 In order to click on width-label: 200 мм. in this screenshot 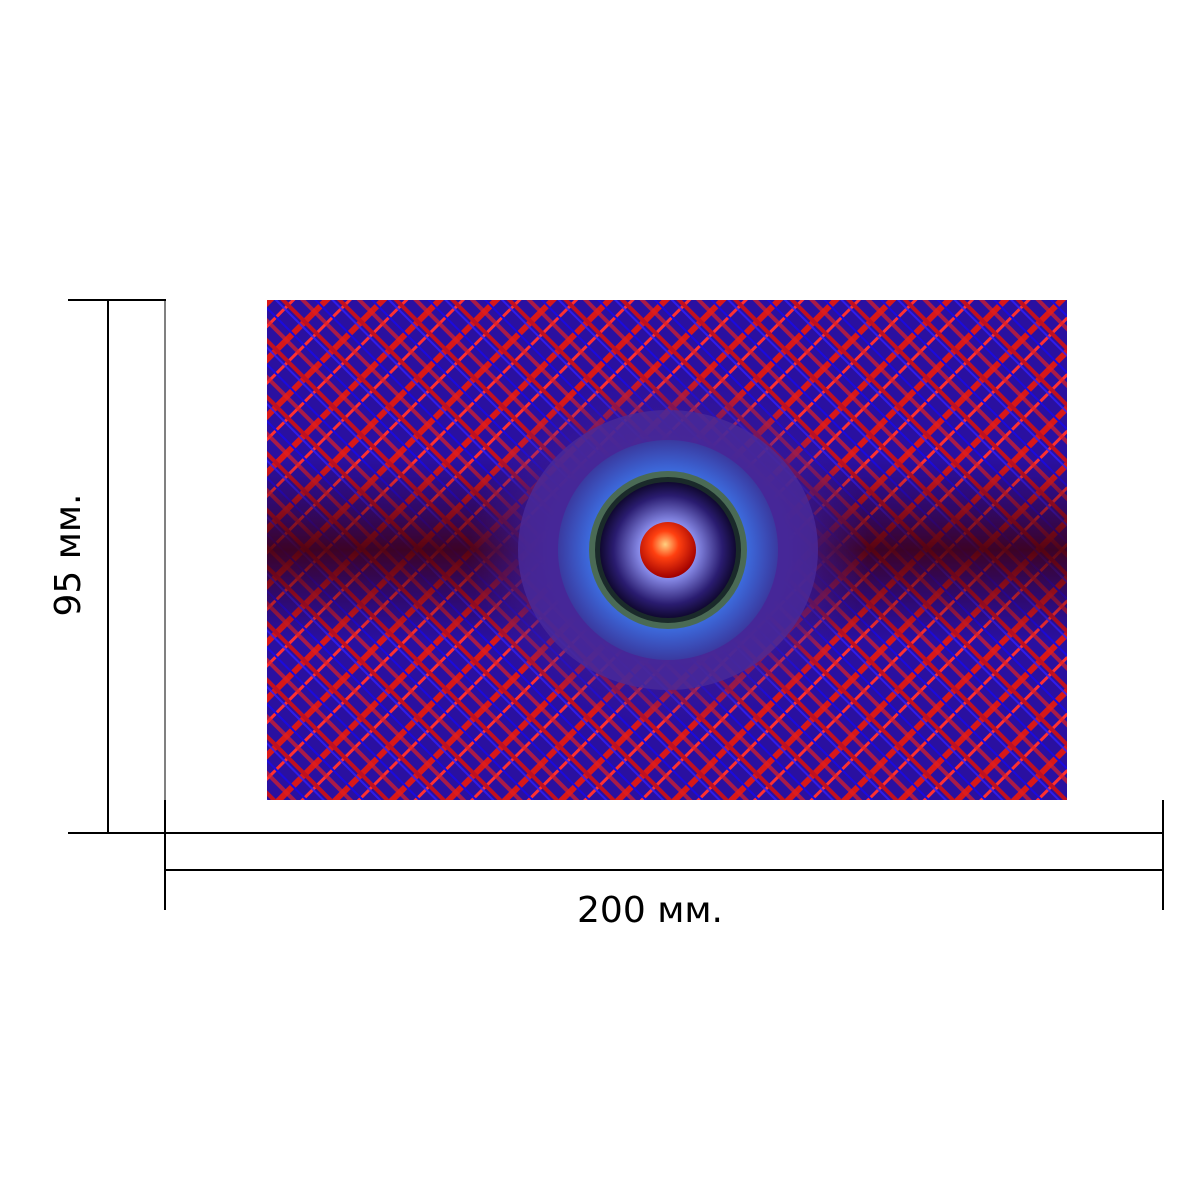, I will do `click(650, 910)`.